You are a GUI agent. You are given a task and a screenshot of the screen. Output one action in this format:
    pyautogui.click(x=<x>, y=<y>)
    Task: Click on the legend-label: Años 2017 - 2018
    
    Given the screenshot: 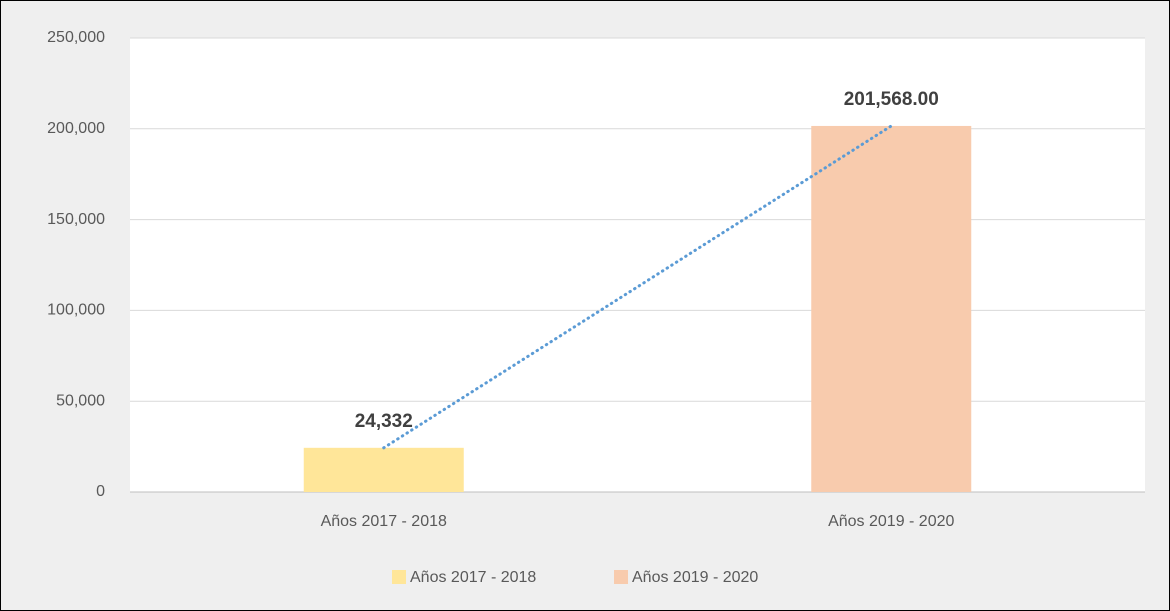 What is the action you would take?
    pyautogui.click(x=473, y=577)
    